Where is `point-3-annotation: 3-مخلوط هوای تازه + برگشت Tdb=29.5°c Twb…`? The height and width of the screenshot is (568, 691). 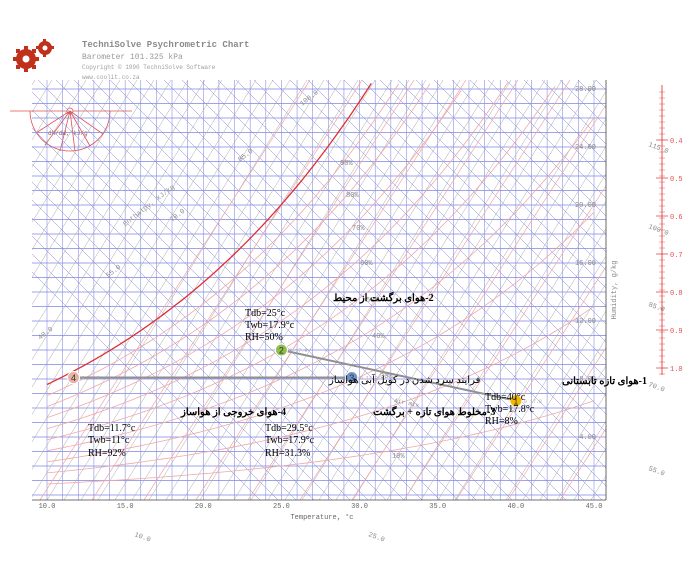
point-3-annotation: 3-مخلوط هوای تازه + برگشت Tdb=29.5°c Twb… is located at coordinates (380, 432).